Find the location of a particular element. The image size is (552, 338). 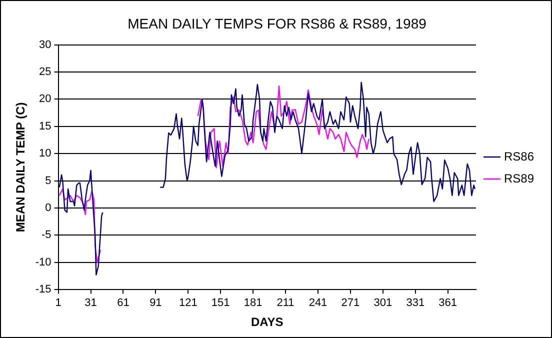

x-tick-label: 211 is located at coordinates (285, 303).